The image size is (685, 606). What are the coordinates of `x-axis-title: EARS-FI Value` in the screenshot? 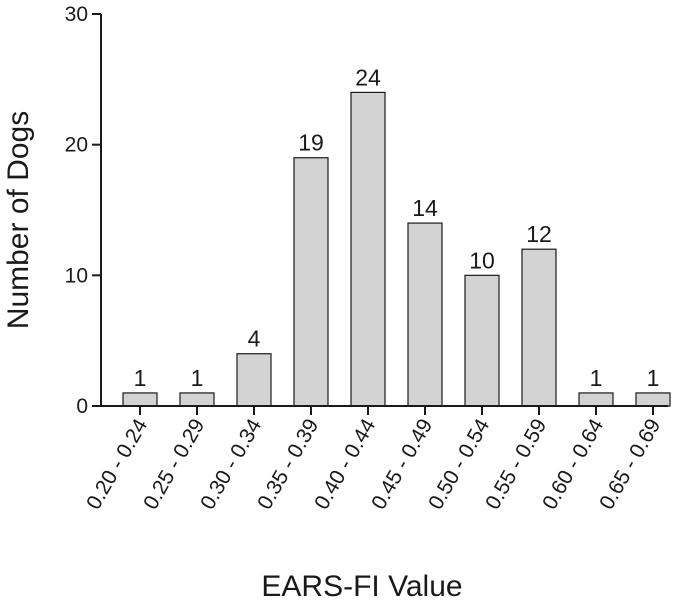 It's located at (361, 586).